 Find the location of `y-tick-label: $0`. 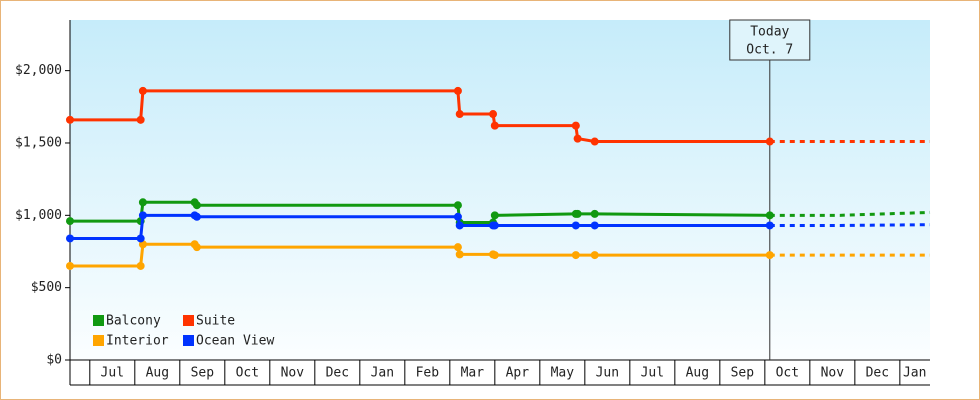

y-tick-label: $0 is located at coordinates (54, 360).